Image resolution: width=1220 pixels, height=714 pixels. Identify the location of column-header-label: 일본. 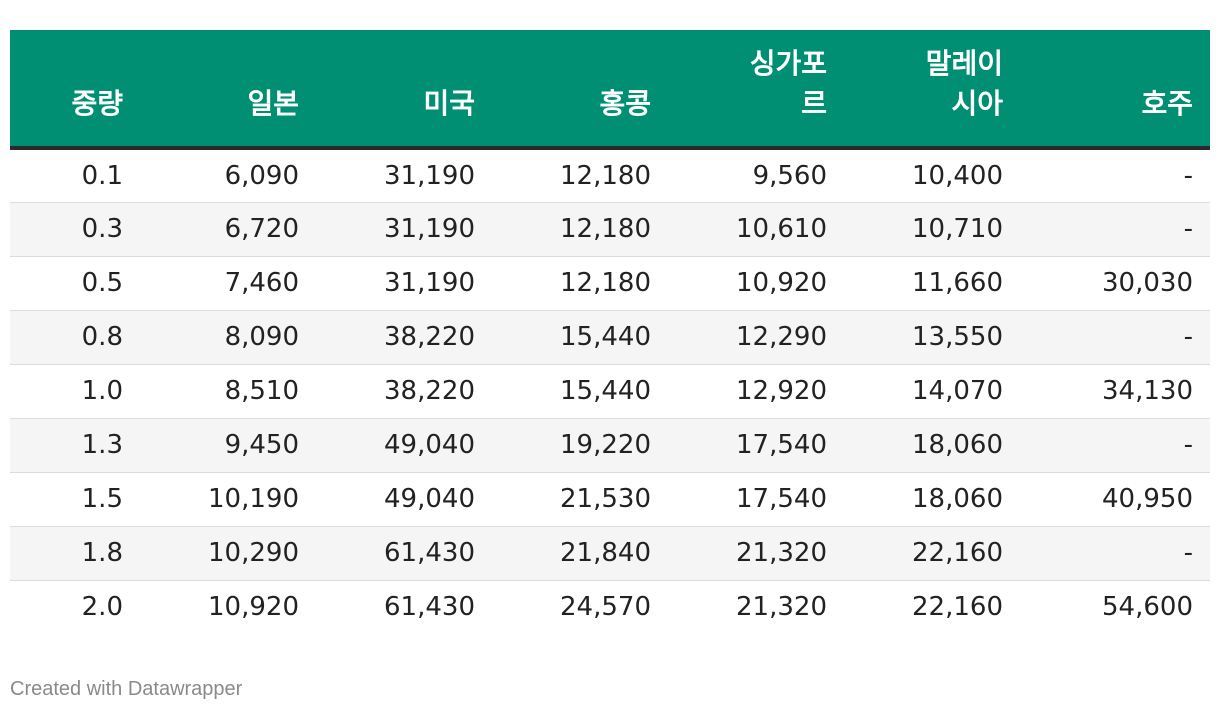
(273, 103).